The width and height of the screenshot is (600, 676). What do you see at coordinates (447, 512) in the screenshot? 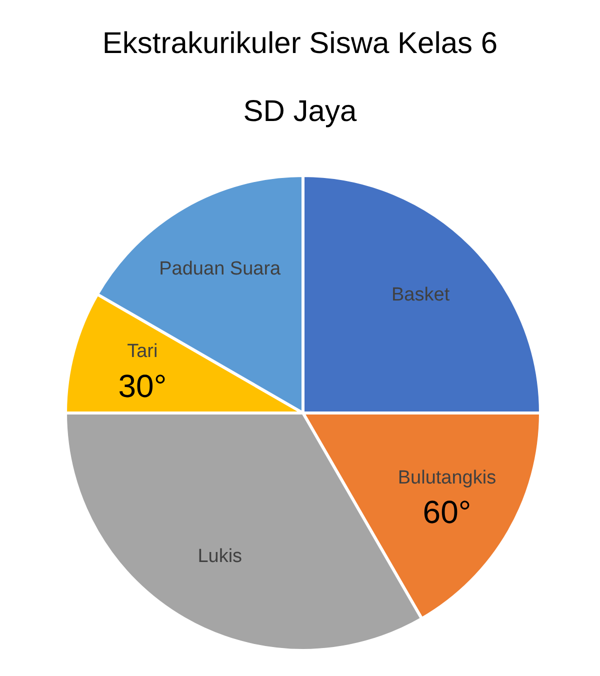
I see `data-label: 60°` at bounding box center [447, 512].